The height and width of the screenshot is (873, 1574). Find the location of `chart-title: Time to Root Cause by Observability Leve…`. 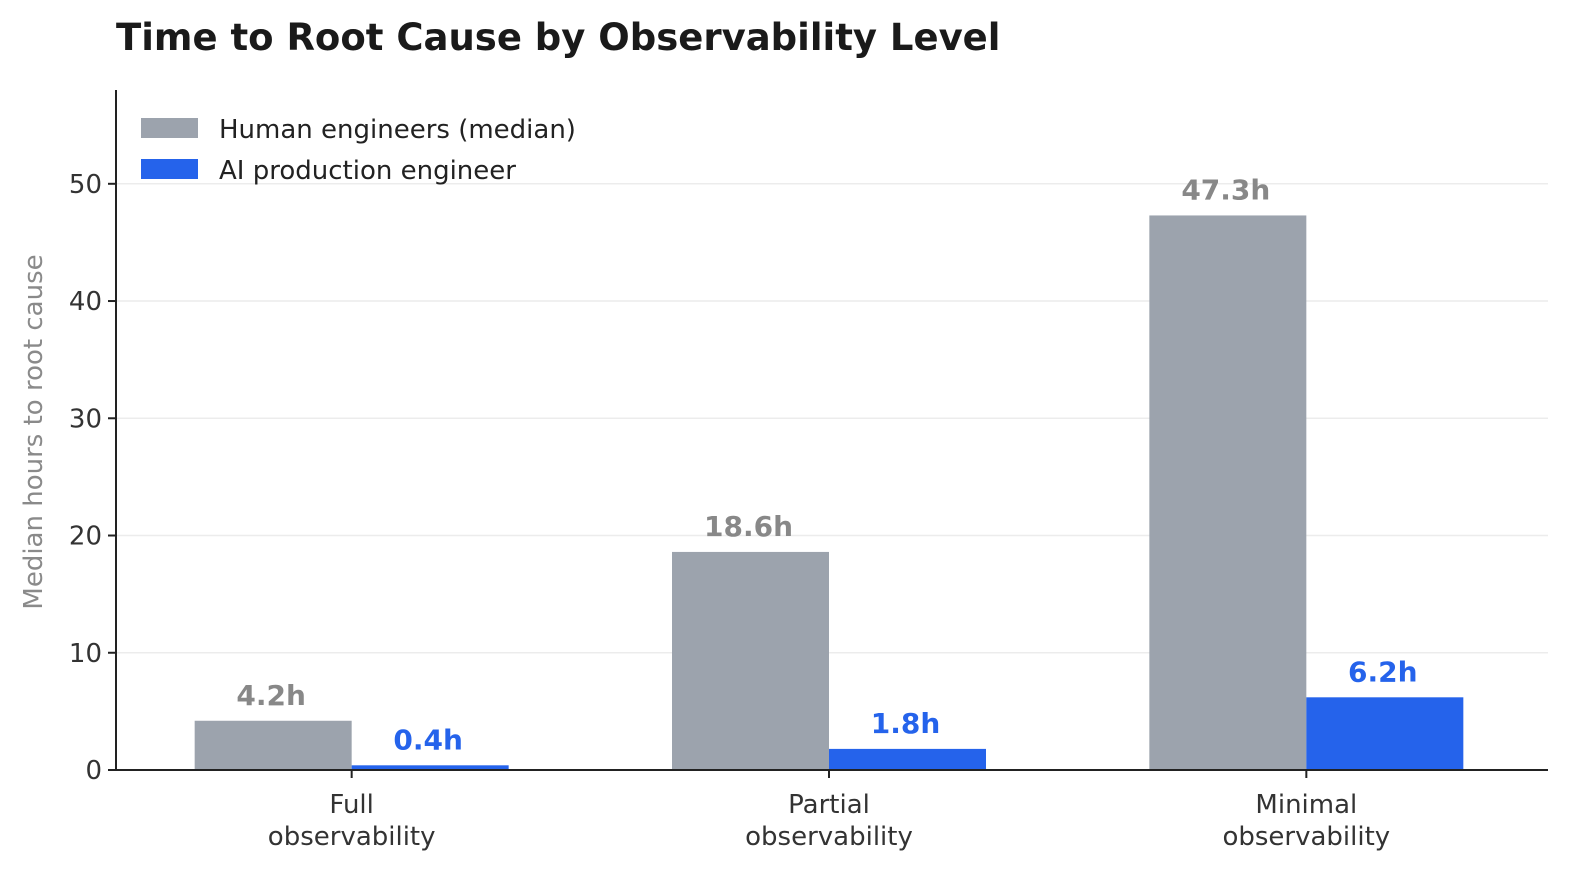

chart-title: Time to Root Cause by Observability Leve… is located at coordinates (558, 37).